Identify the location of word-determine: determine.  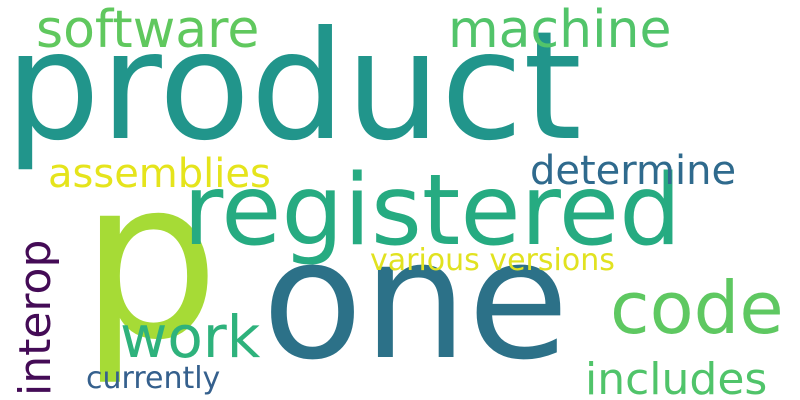
(633, 171).